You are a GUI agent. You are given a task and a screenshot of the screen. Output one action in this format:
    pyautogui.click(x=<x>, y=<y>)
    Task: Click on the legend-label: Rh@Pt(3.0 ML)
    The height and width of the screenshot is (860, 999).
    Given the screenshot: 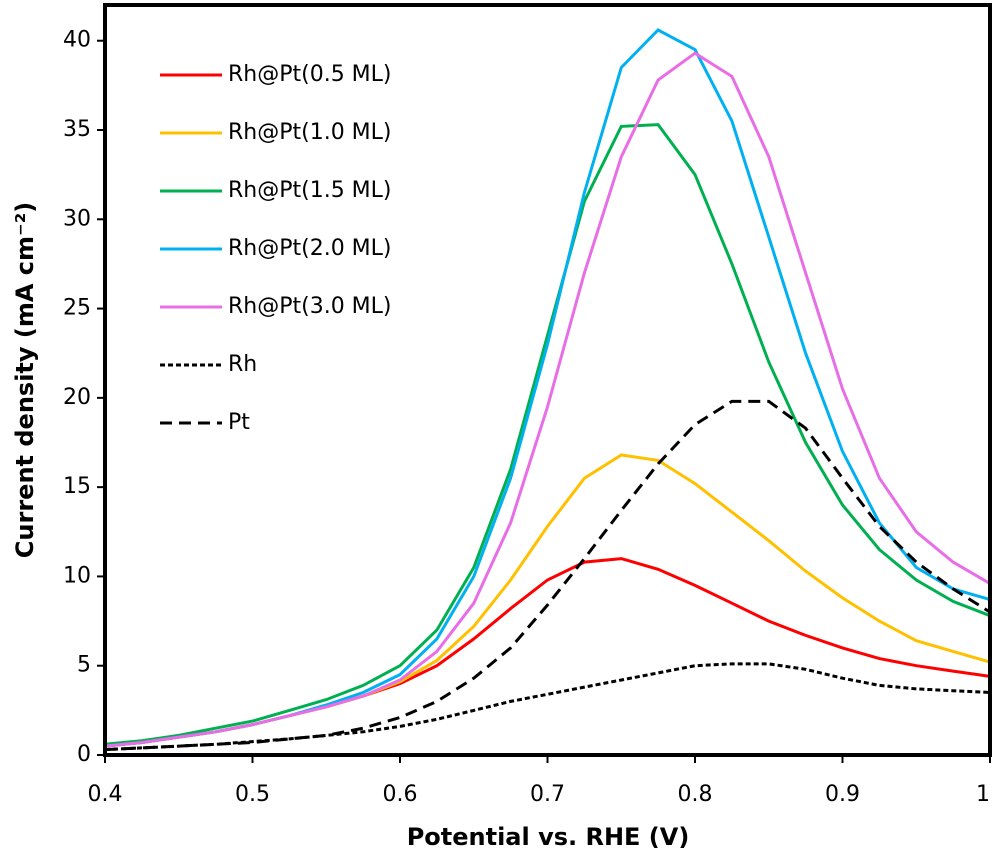 What is the action you would take?
    pyautogui.click(x=310, y=306)
    